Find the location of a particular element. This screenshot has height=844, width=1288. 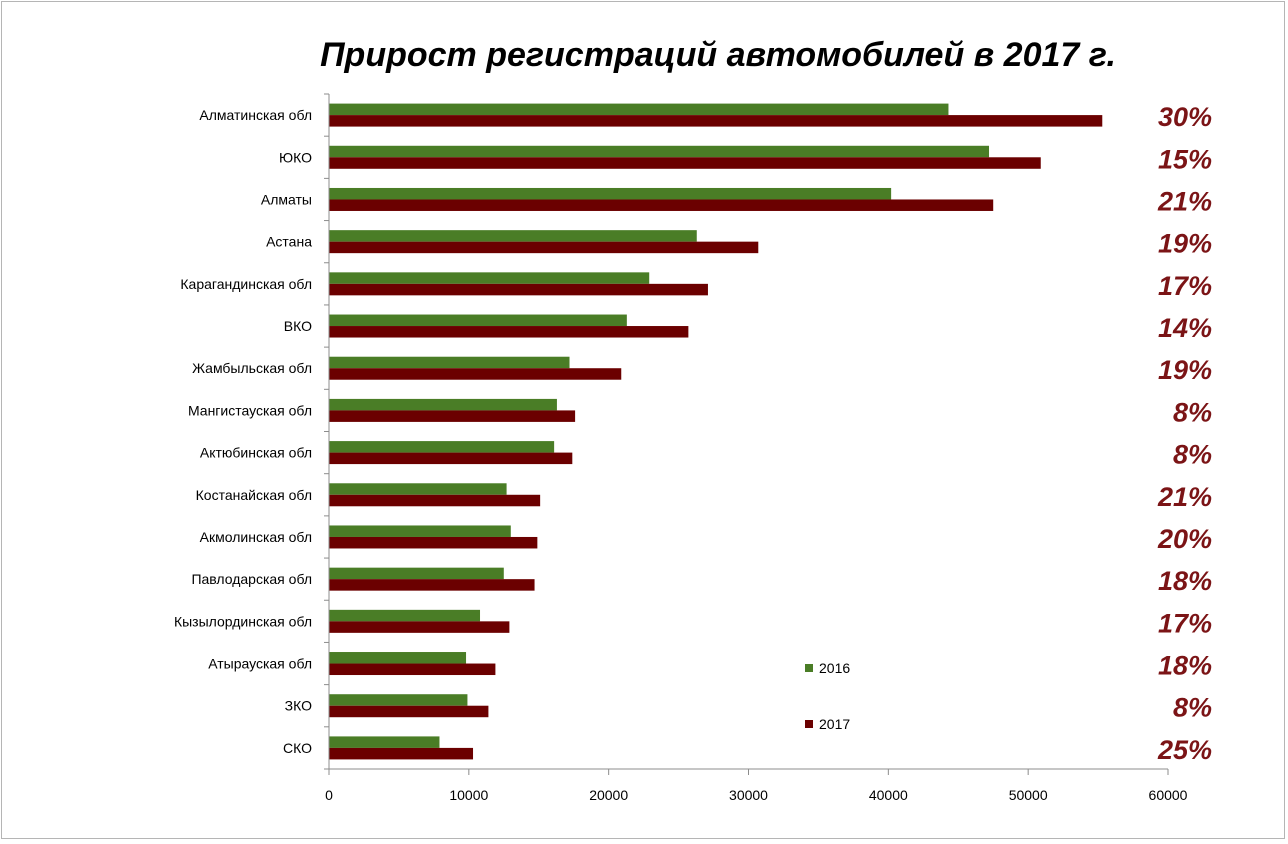

x-tick-label: 10000 is located at coordinates (468, 795).